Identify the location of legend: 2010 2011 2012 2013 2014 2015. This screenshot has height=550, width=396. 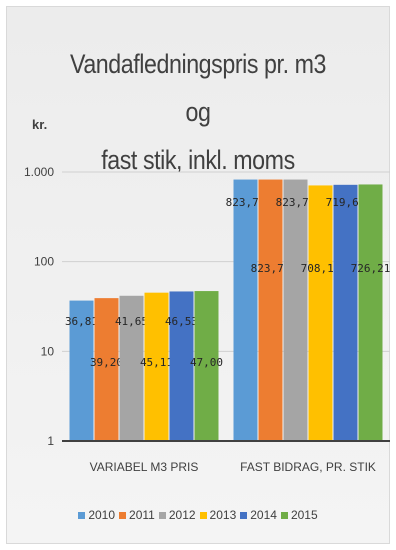
(198, 515).